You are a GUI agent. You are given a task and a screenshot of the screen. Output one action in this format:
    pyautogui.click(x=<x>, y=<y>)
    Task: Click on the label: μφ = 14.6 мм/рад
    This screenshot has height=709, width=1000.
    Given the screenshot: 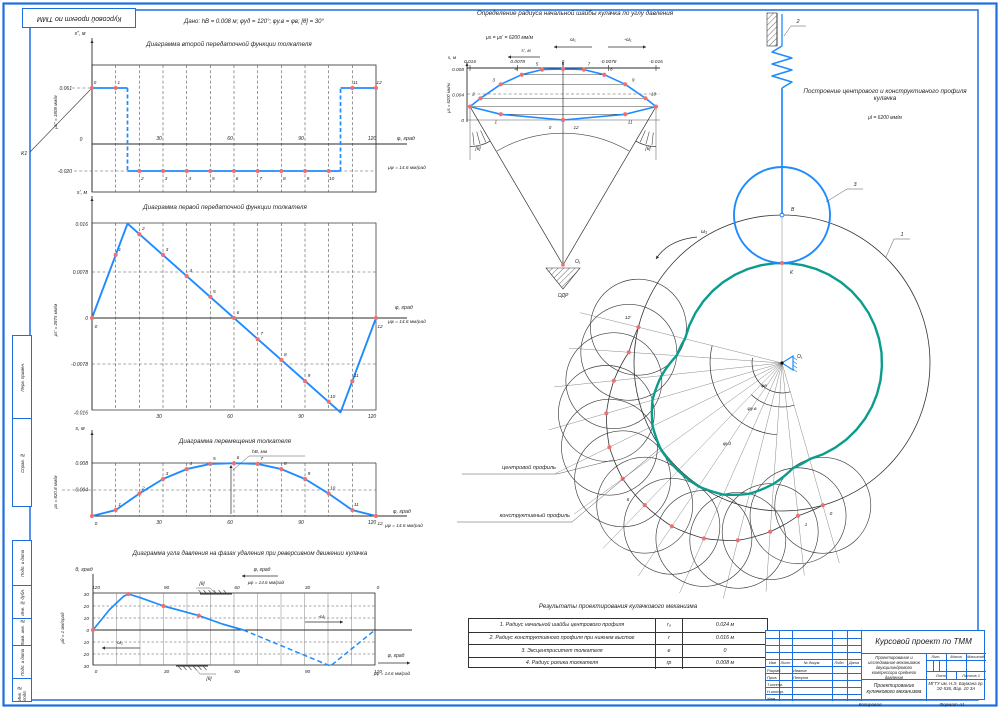 What is the action you would take?
    pyautogui.click(x=403, y=526)
    